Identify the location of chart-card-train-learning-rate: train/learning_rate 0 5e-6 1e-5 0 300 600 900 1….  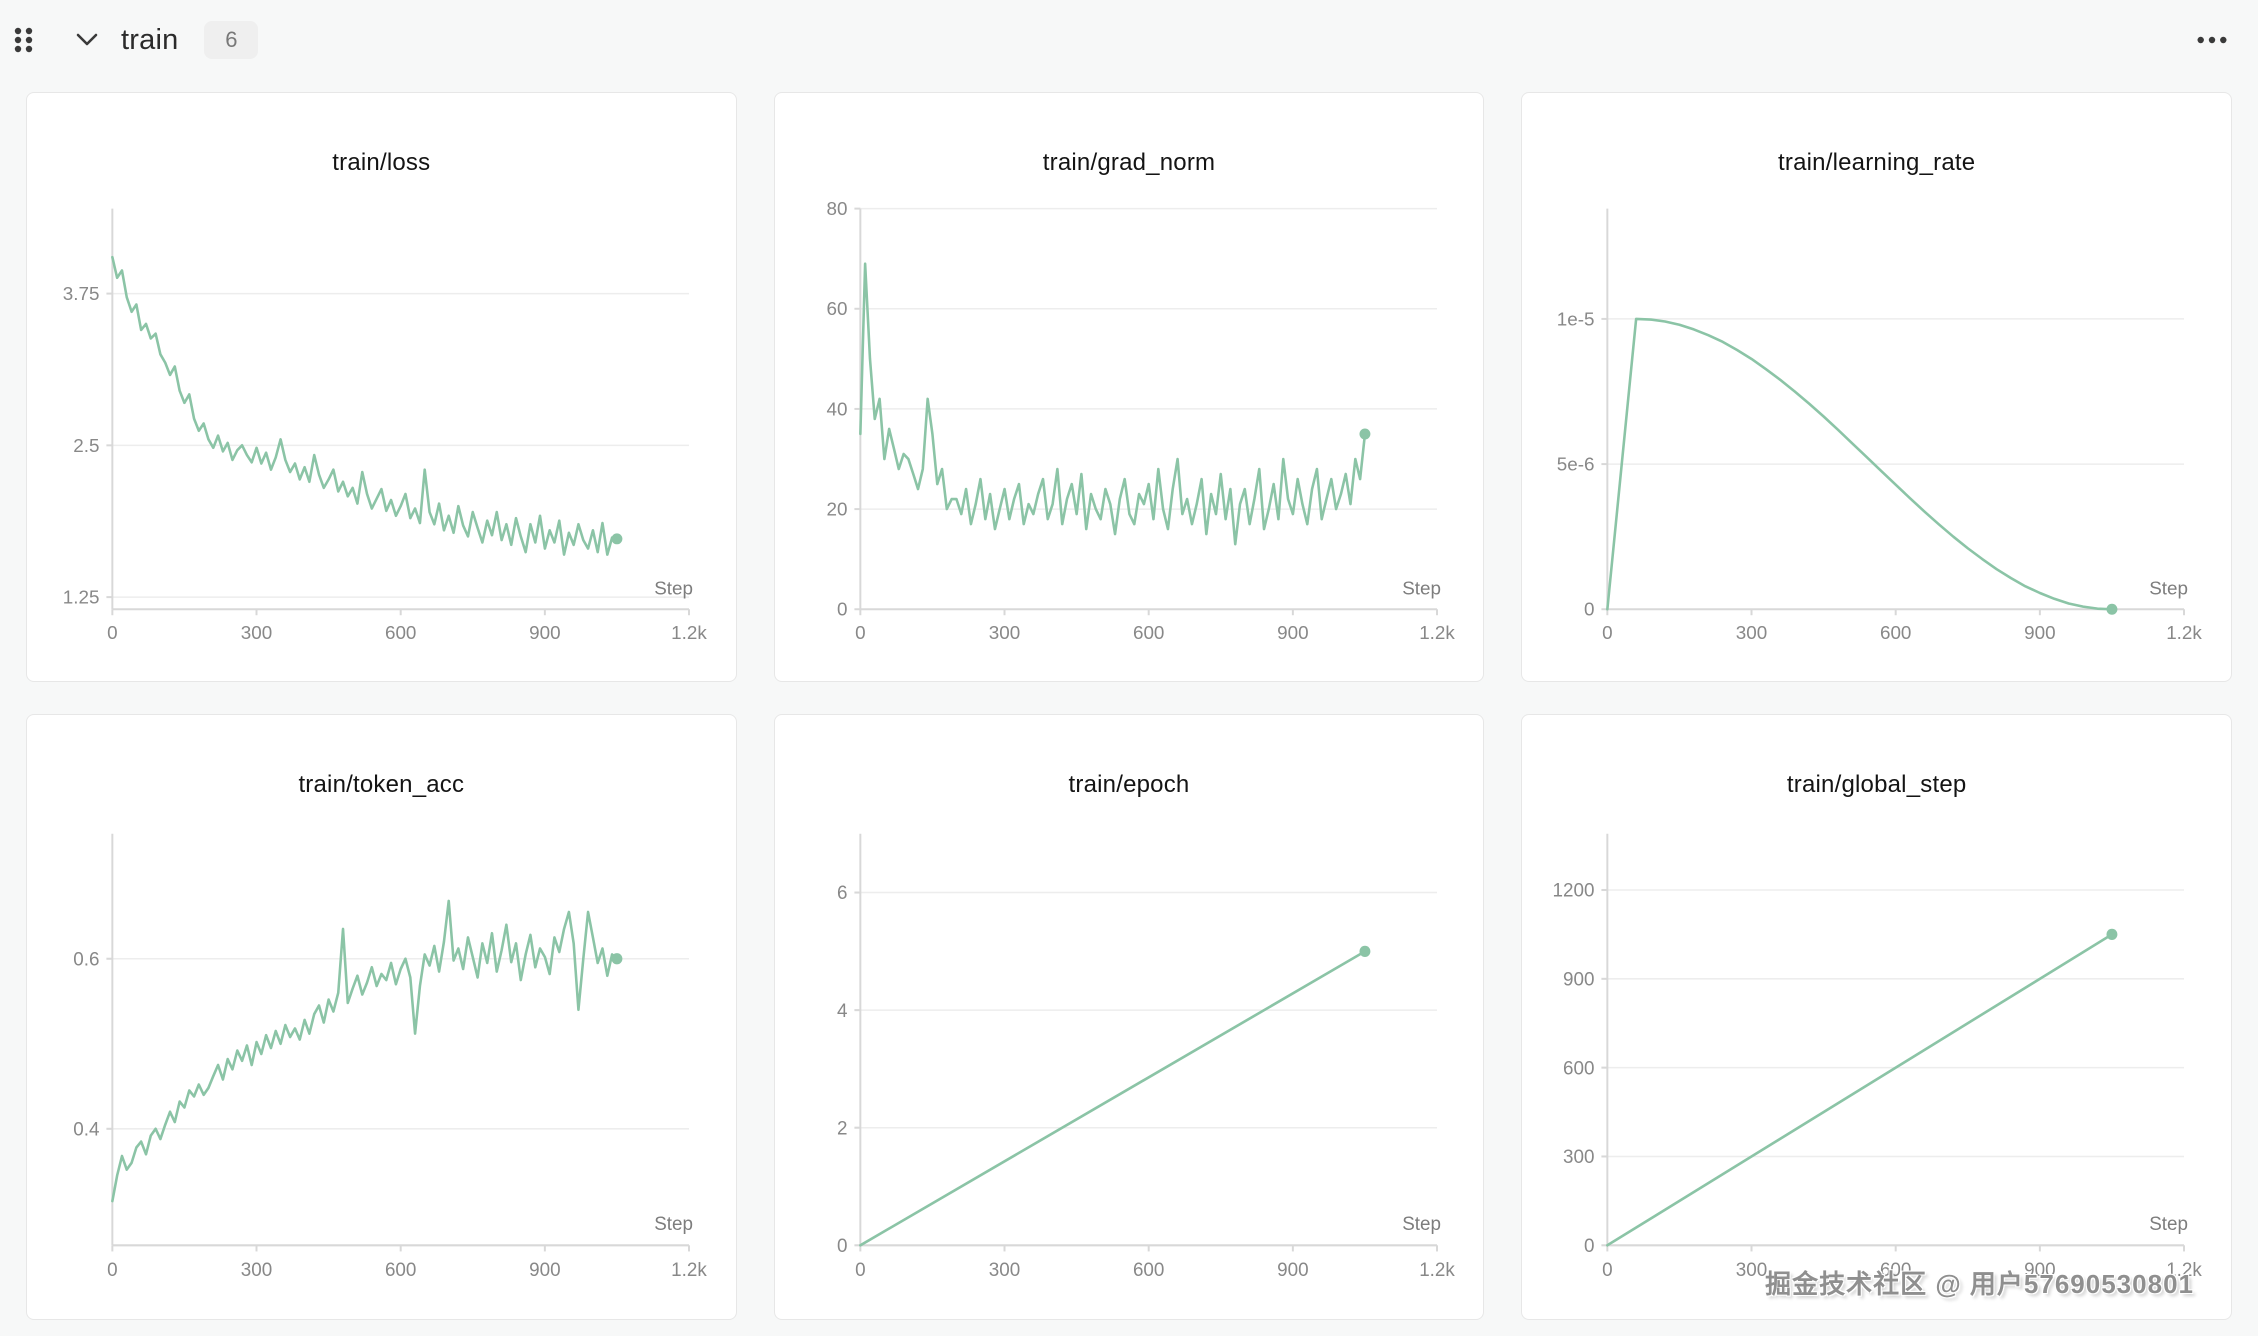
(1876, 387).